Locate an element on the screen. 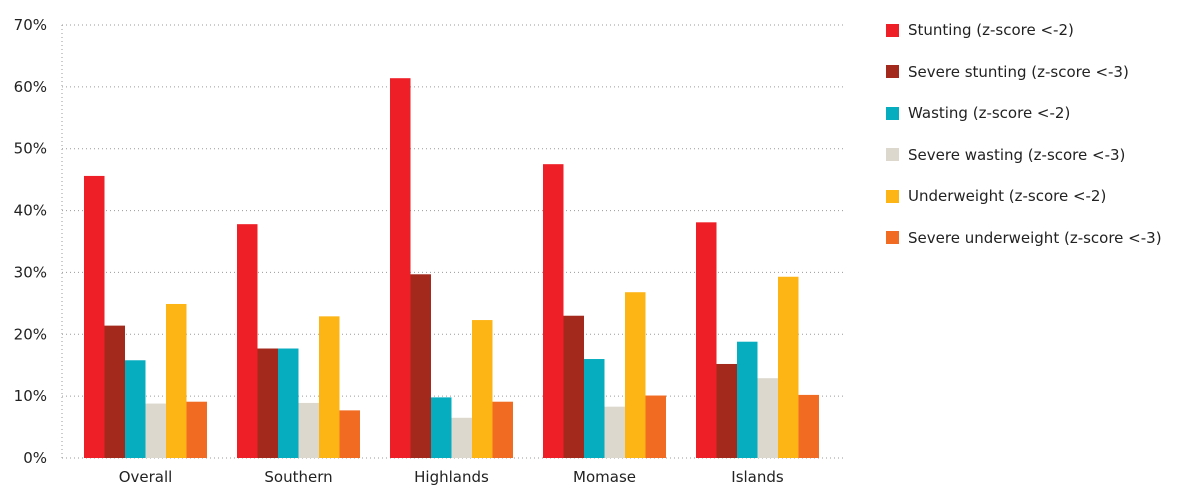 The image size is (1203, 488). x-tick-label: Highlands is located at coordinates (451, 477).